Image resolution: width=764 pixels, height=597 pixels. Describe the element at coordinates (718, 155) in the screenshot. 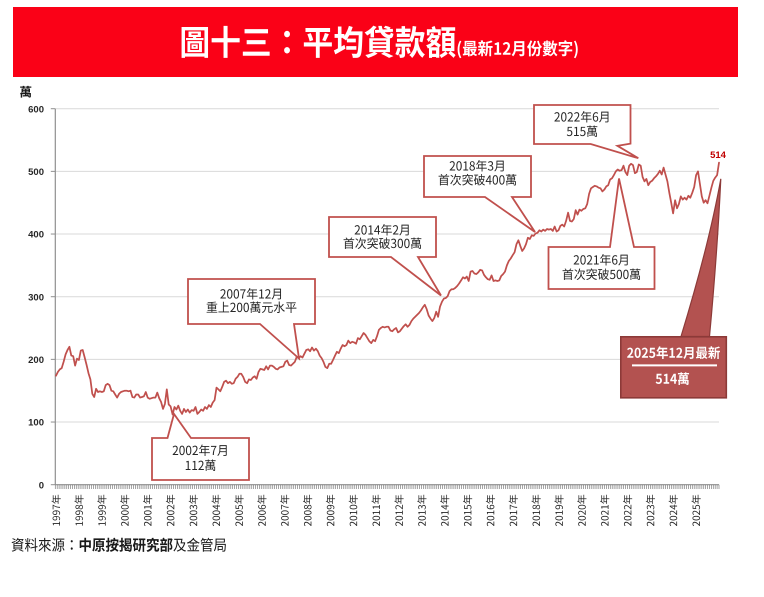

I see `svg-text: 514` at that location.